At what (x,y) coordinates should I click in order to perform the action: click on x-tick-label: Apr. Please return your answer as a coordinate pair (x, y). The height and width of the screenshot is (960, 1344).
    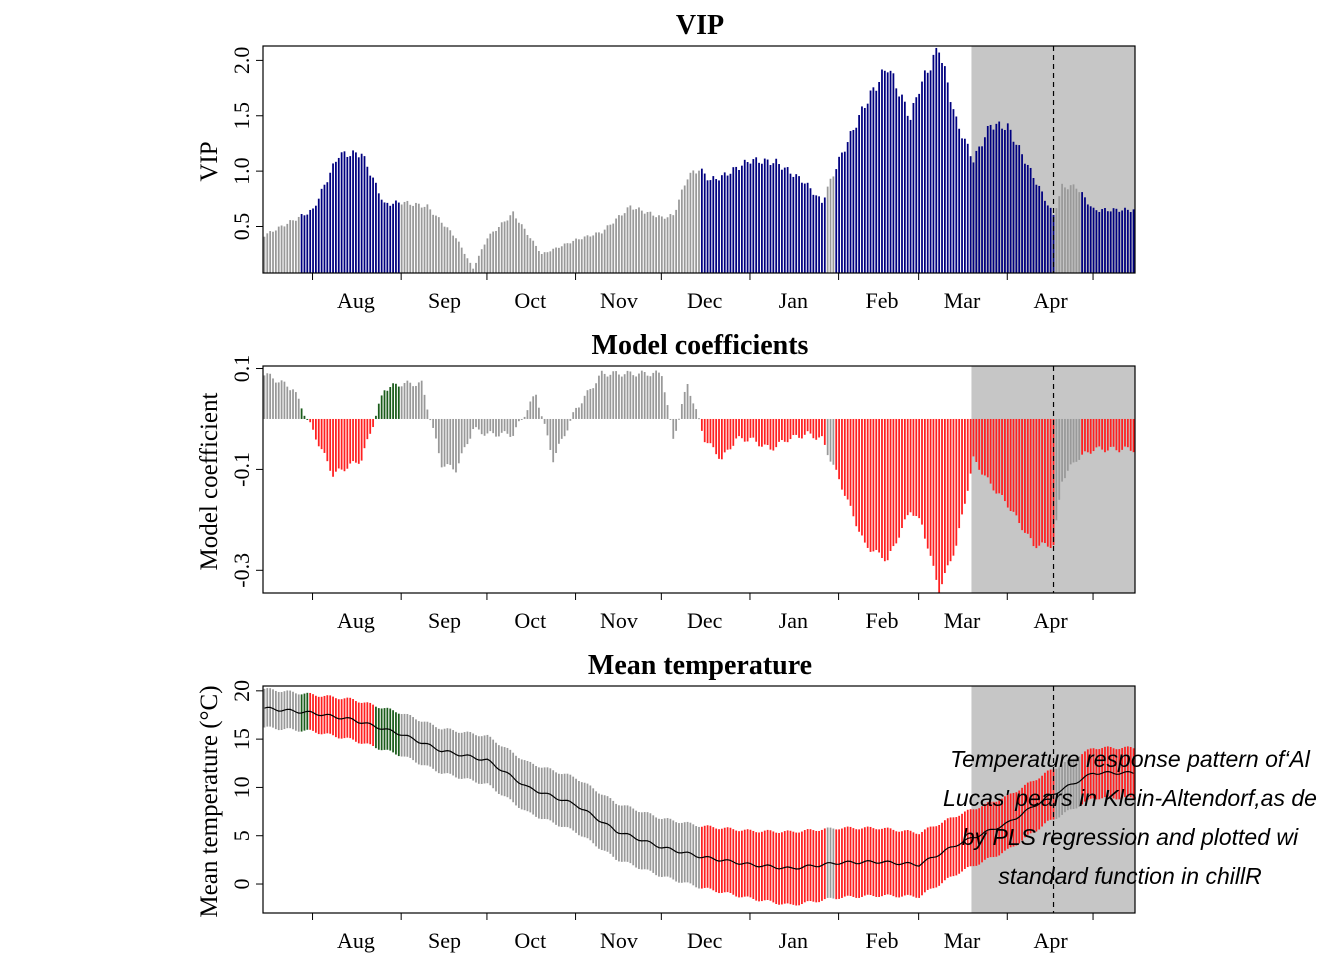
    Looking at the image, I should click on (1051, 300).